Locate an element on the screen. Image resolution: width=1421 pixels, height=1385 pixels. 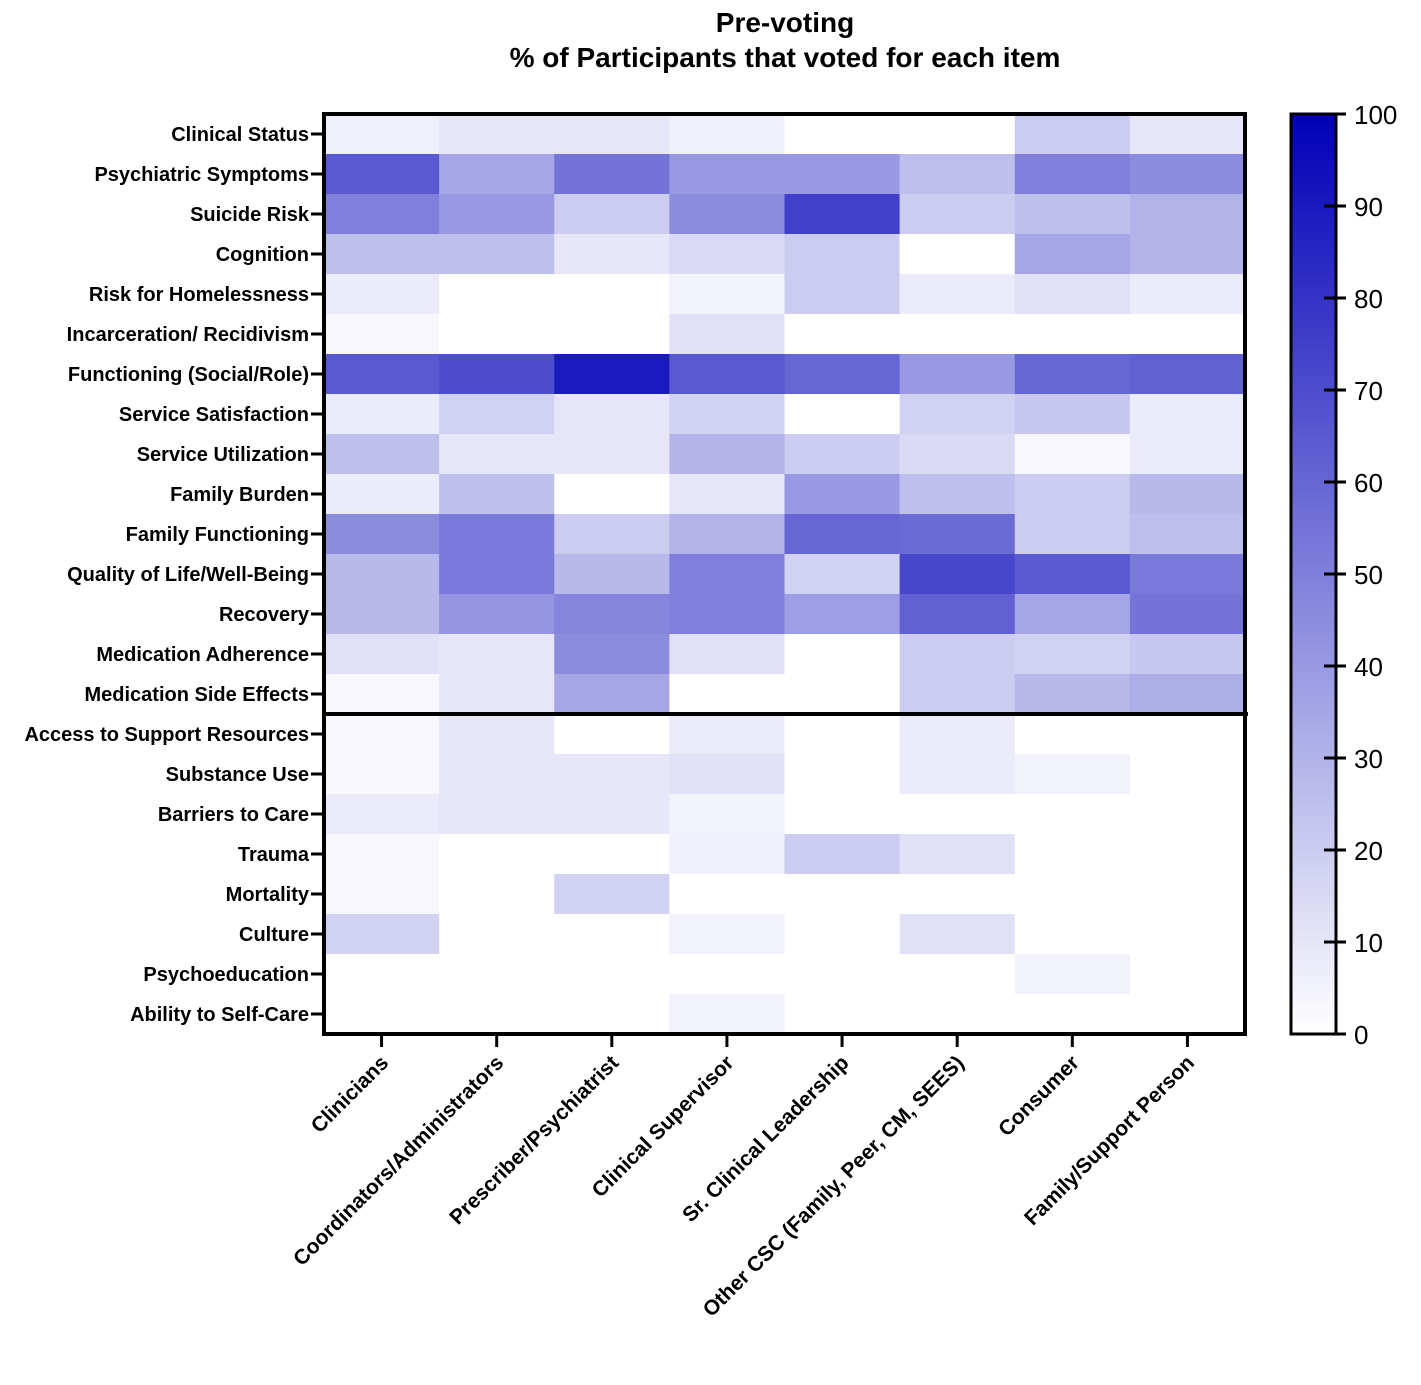
row-label: Risk for Homelessness is located at coordinates (199, 295).